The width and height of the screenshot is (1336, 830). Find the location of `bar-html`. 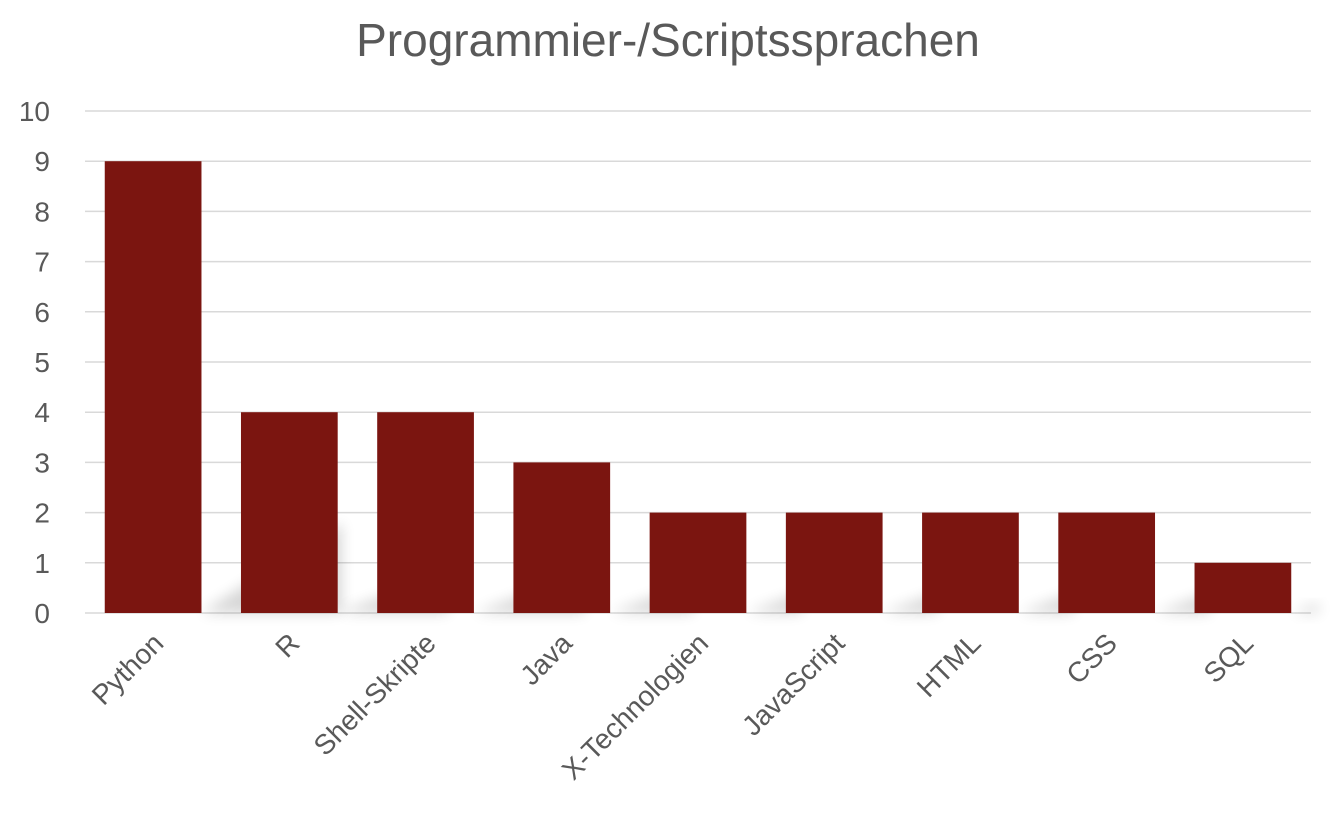

bar-html is located at coordinates (970, 562).